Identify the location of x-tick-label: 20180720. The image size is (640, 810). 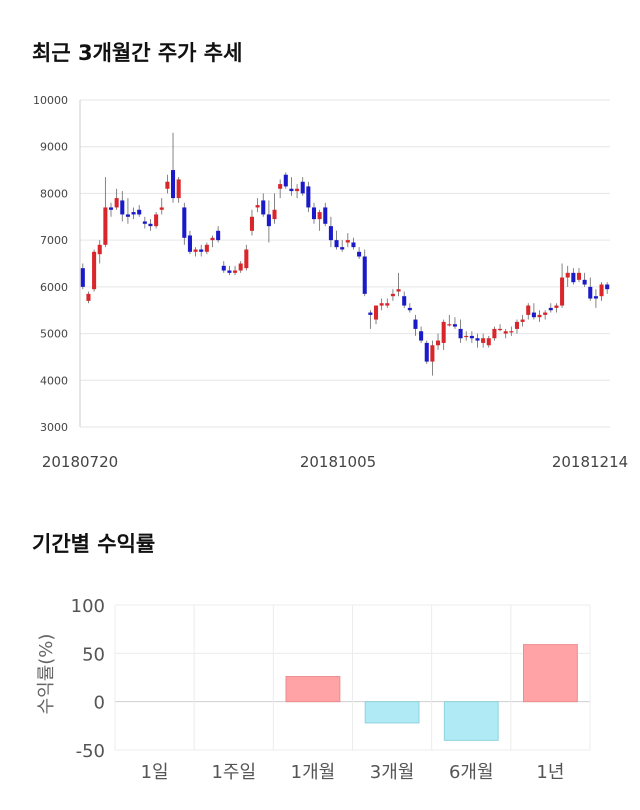
(80, 462).